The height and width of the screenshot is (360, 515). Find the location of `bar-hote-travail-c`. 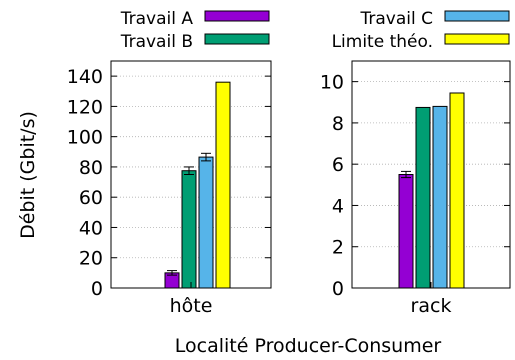

bar-hote-travail-c is located at coordinates (206, 222).